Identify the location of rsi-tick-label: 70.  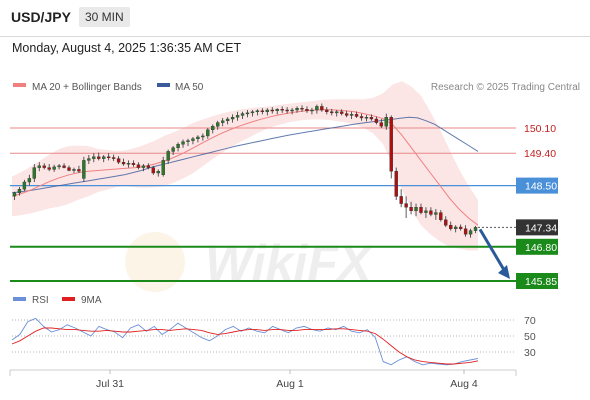
(530, 321).